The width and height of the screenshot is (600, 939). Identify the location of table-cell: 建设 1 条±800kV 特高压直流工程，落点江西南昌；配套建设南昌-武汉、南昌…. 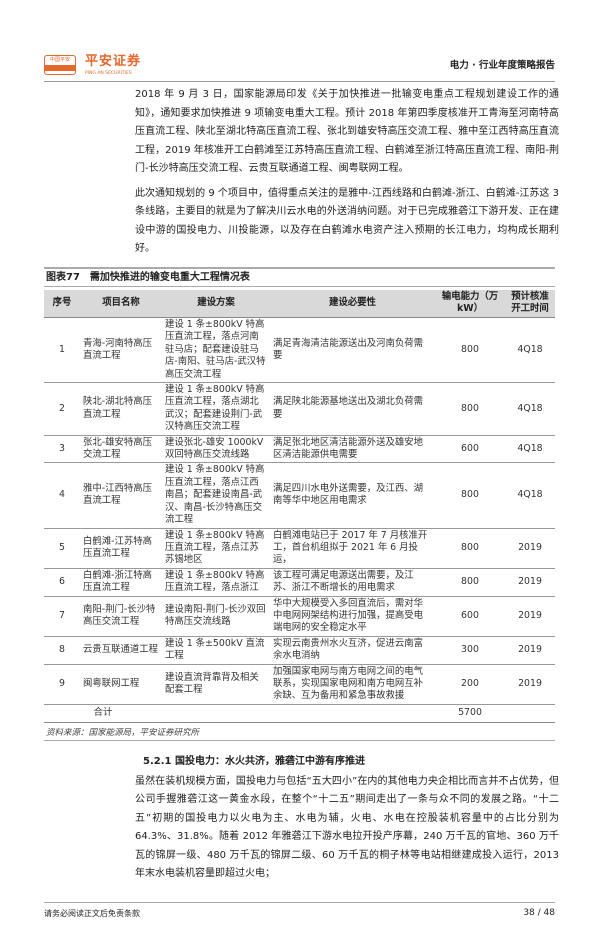
(216, 495).